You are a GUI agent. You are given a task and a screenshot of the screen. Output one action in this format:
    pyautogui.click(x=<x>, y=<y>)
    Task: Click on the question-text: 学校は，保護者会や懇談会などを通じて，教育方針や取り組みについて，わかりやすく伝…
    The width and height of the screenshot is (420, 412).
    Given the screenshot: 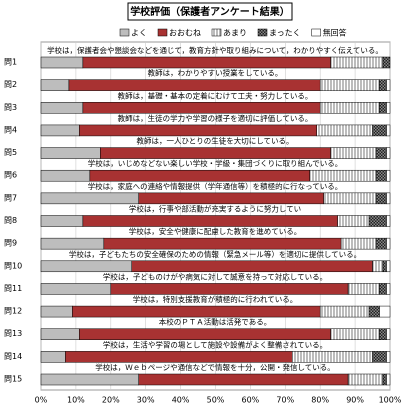 What is the action you would take?
    pyautogui.click(x=215, y=50)
    